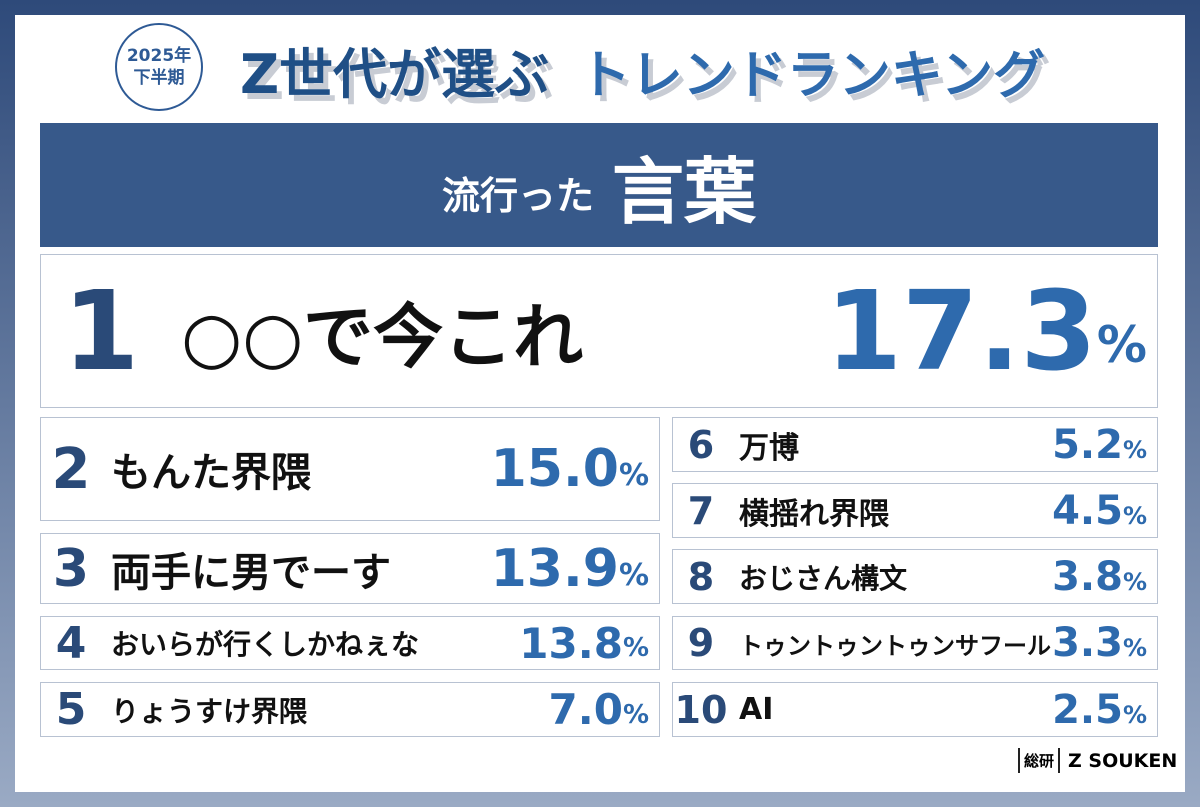 The width and height of the screenshot is (1200, 807). I want to click on item-name: 横揺れ界隈, so click(814, 514).